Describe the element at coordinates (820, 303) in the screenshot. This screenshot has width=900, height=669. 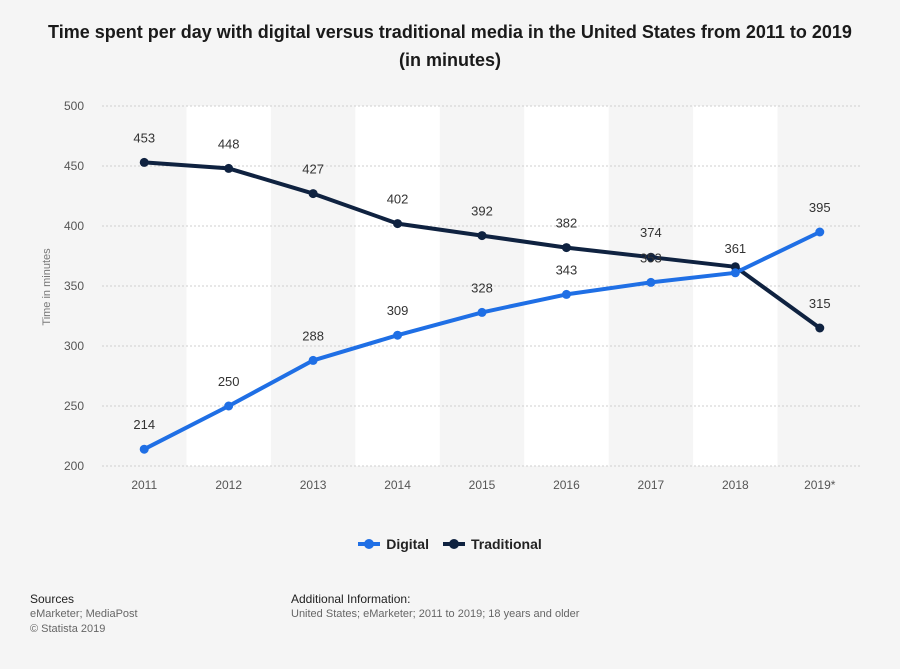
I see `data-label-traditional: 315` at that location.